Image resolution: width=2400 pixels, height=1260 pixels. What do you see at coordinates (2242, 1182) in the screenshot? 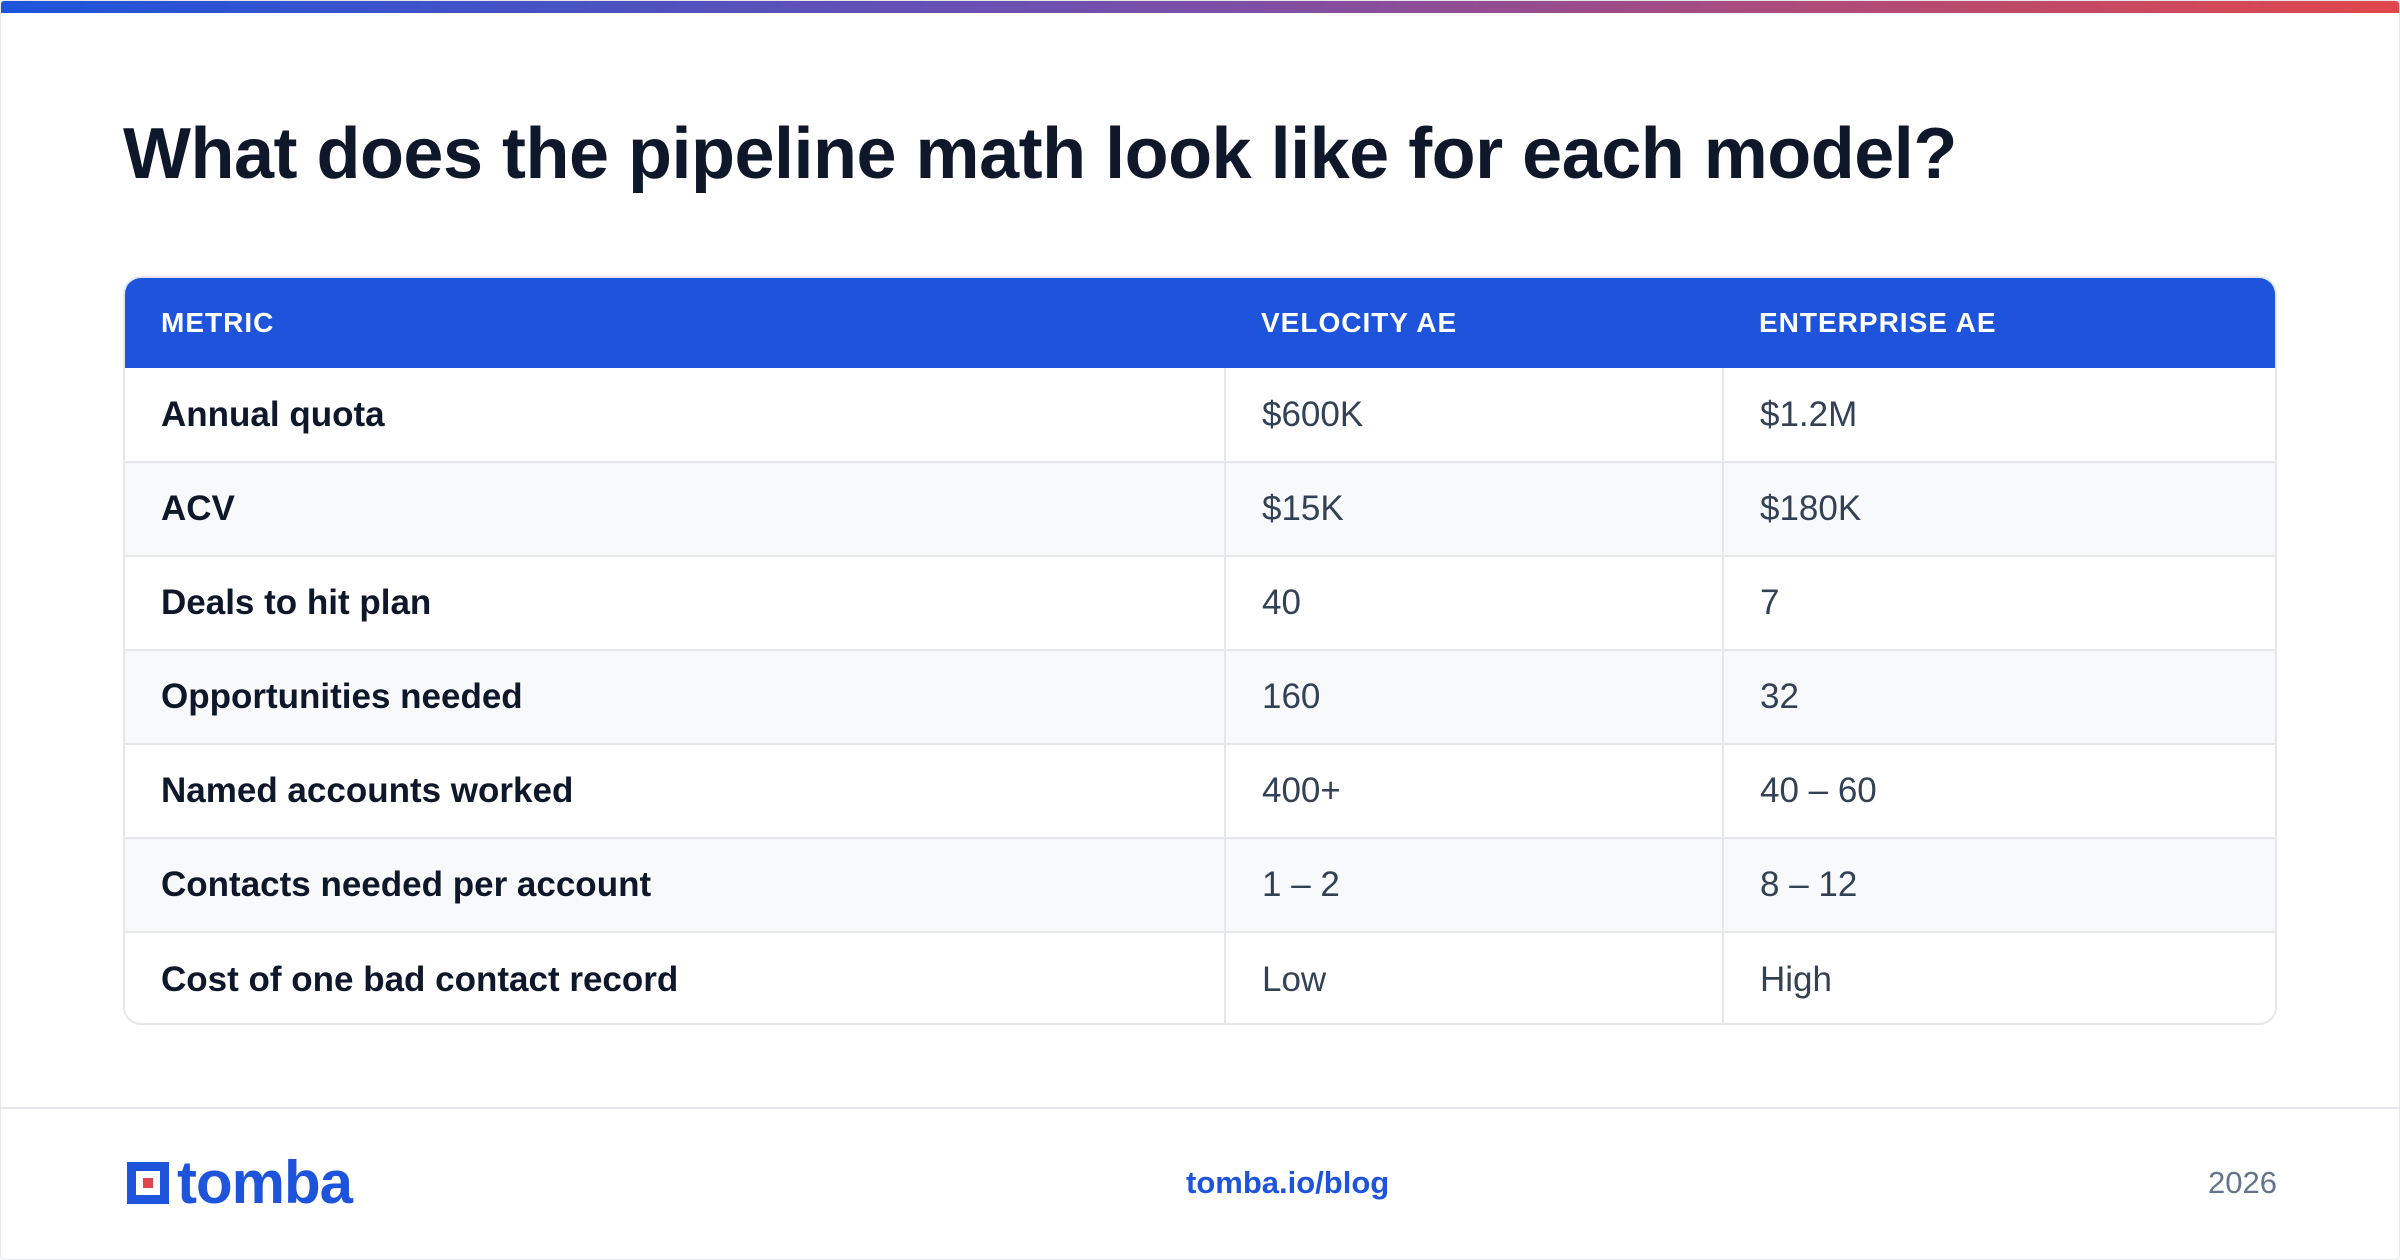
I see `footer-year: 2026` at bounding box center [2242, 1182].